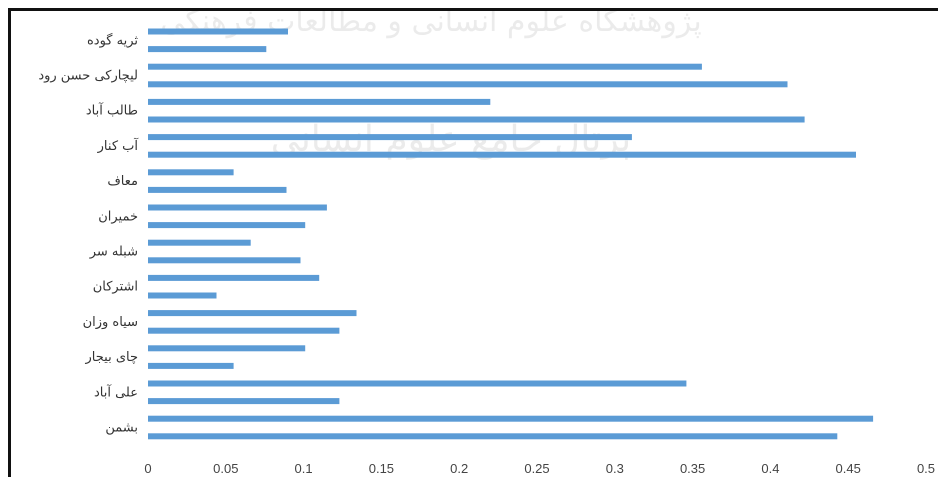 The image size is (938, 480). Describe the element at coordinates (770, 468) in the screenshot. I see `x-tick-label: 0.4` at that location.